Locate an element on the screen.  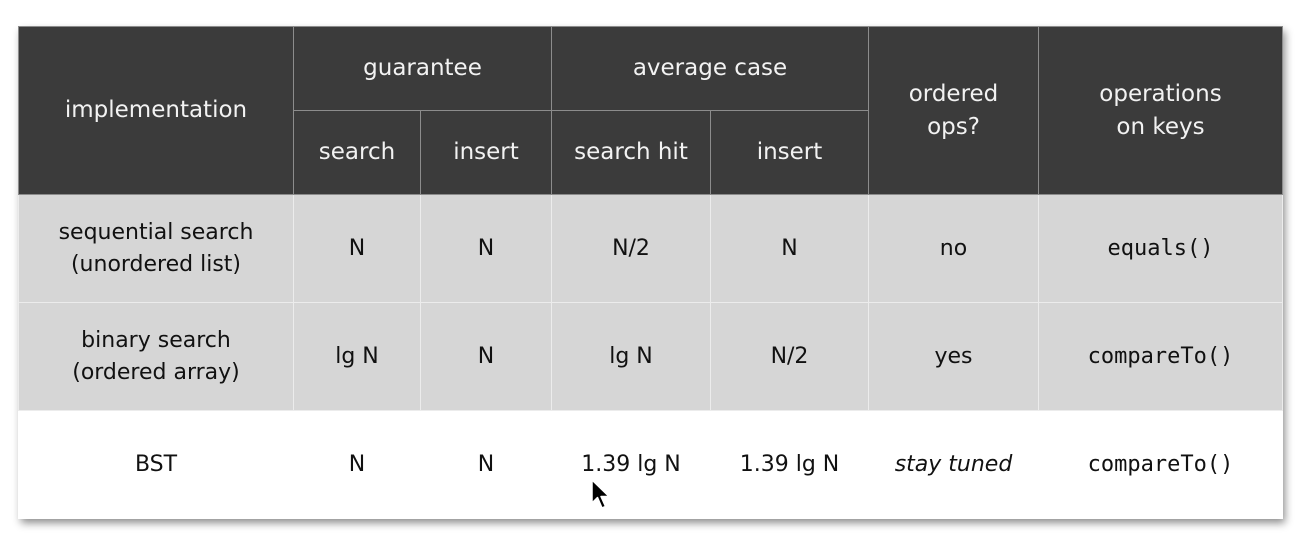
cell-guarantee-search: lg N is located at coordinates (357, 356).